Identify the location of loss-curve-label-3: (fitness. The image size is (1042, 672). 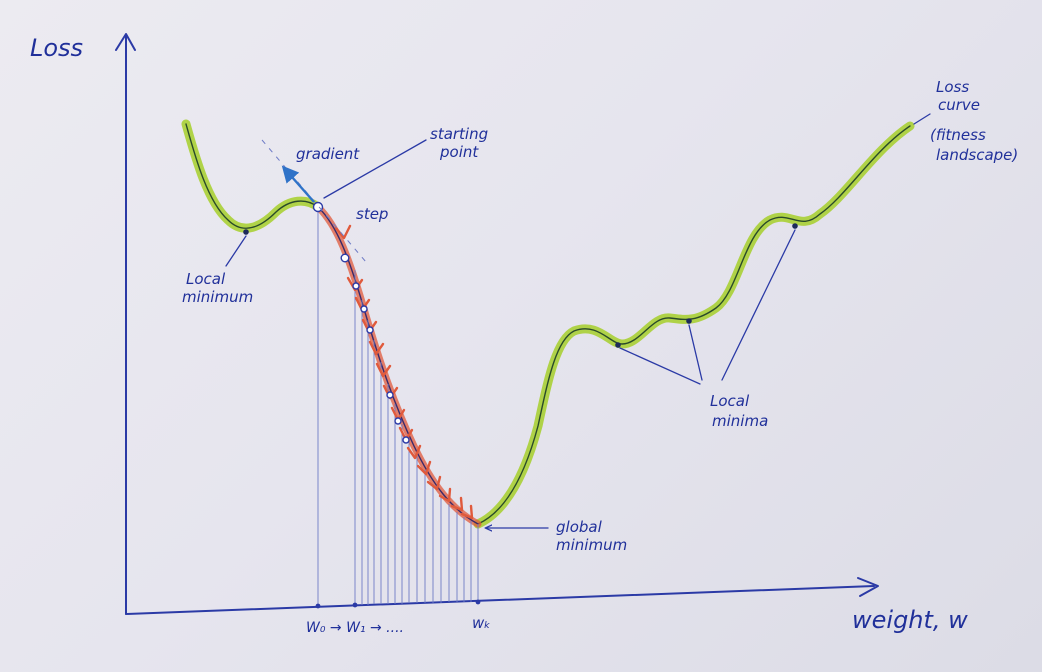
(958, 135).